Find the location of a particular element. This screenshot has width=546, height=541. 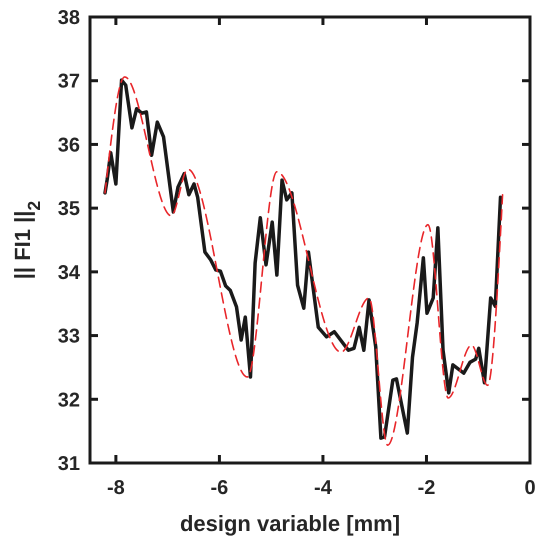

x-tick-label: 0 is located at coordinates (530, 488).